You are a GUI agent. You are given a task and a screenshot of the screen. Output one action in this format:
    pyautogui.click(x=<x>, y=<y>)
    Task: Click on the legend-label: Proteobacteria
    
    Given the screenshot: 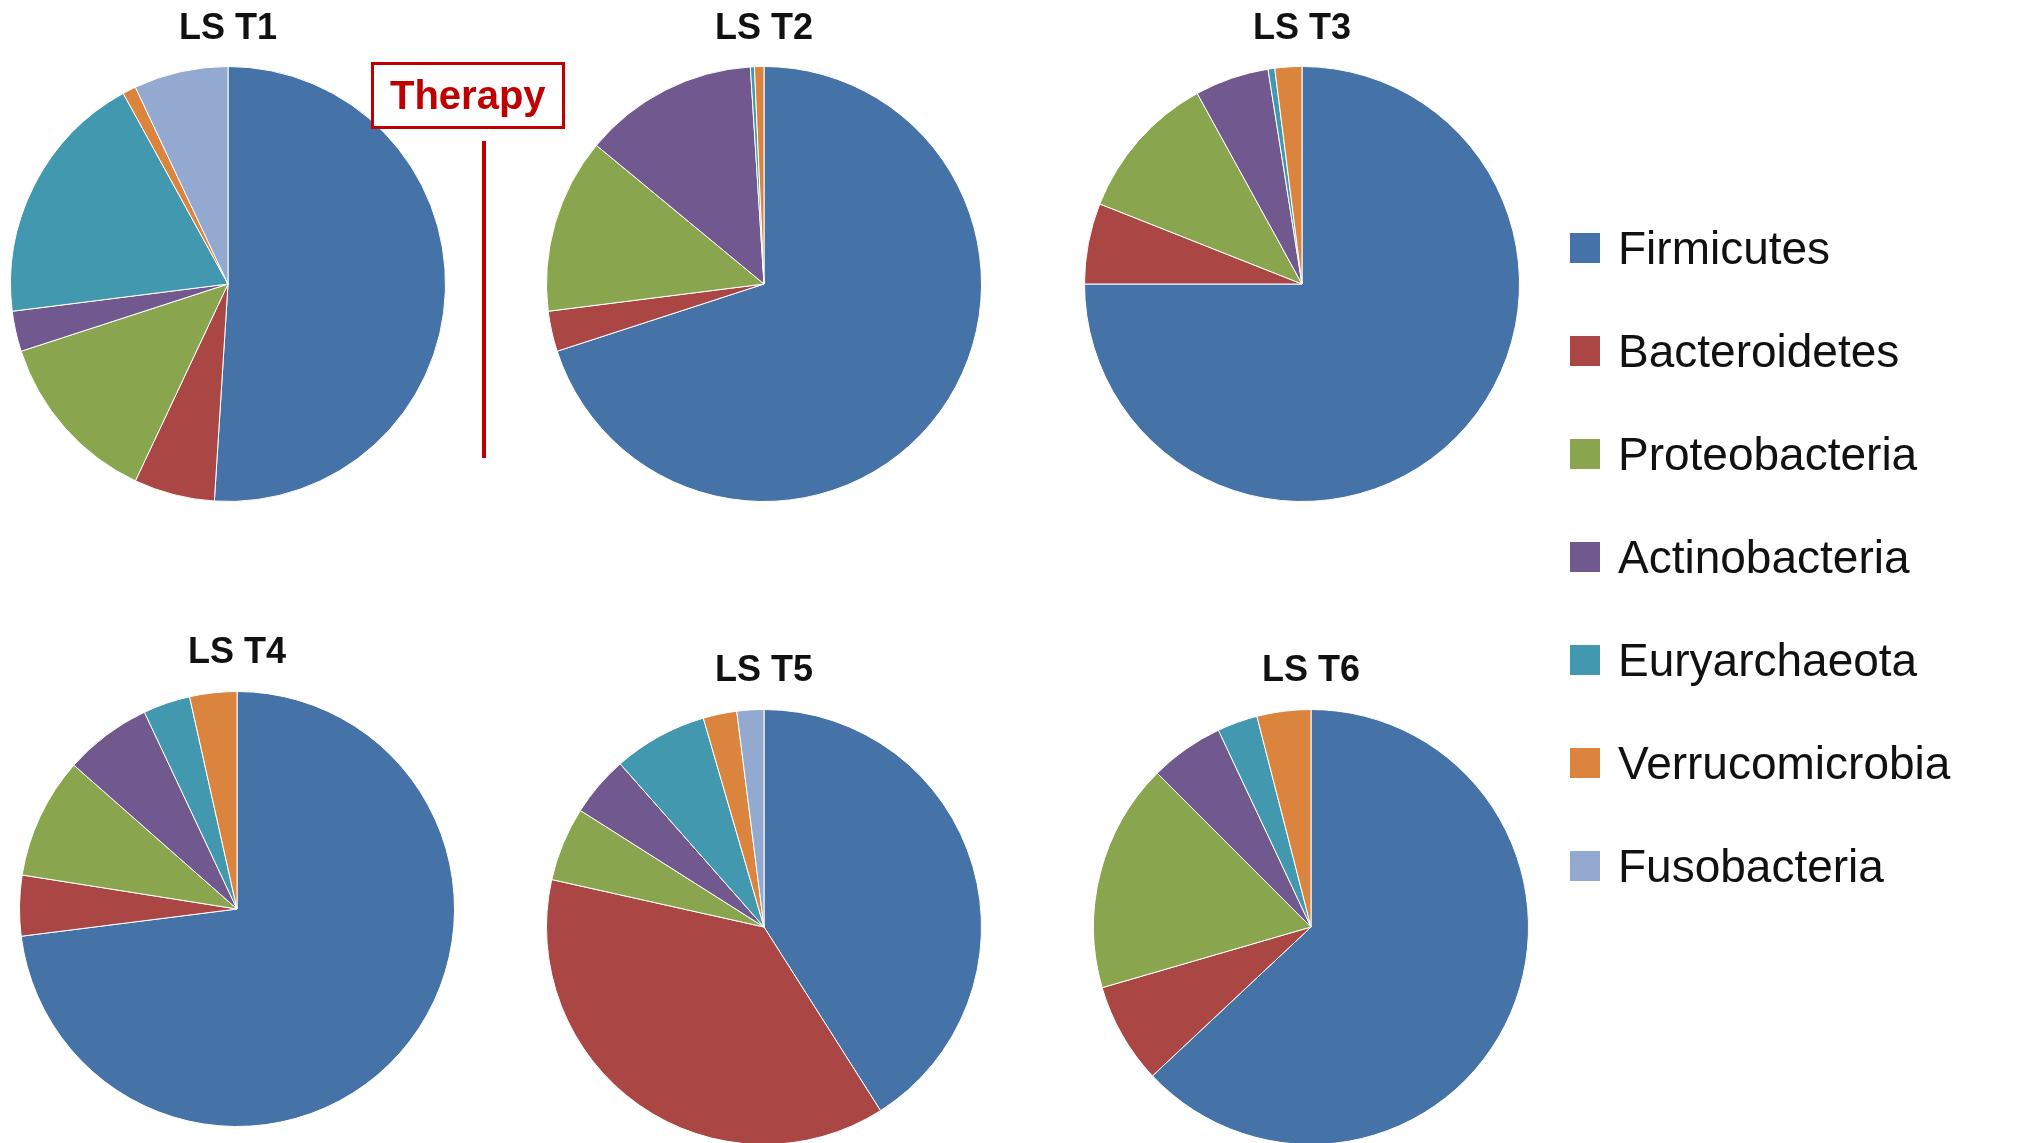 What is the action you would take?
    pyautogui.click(x=1768, y=453)
    